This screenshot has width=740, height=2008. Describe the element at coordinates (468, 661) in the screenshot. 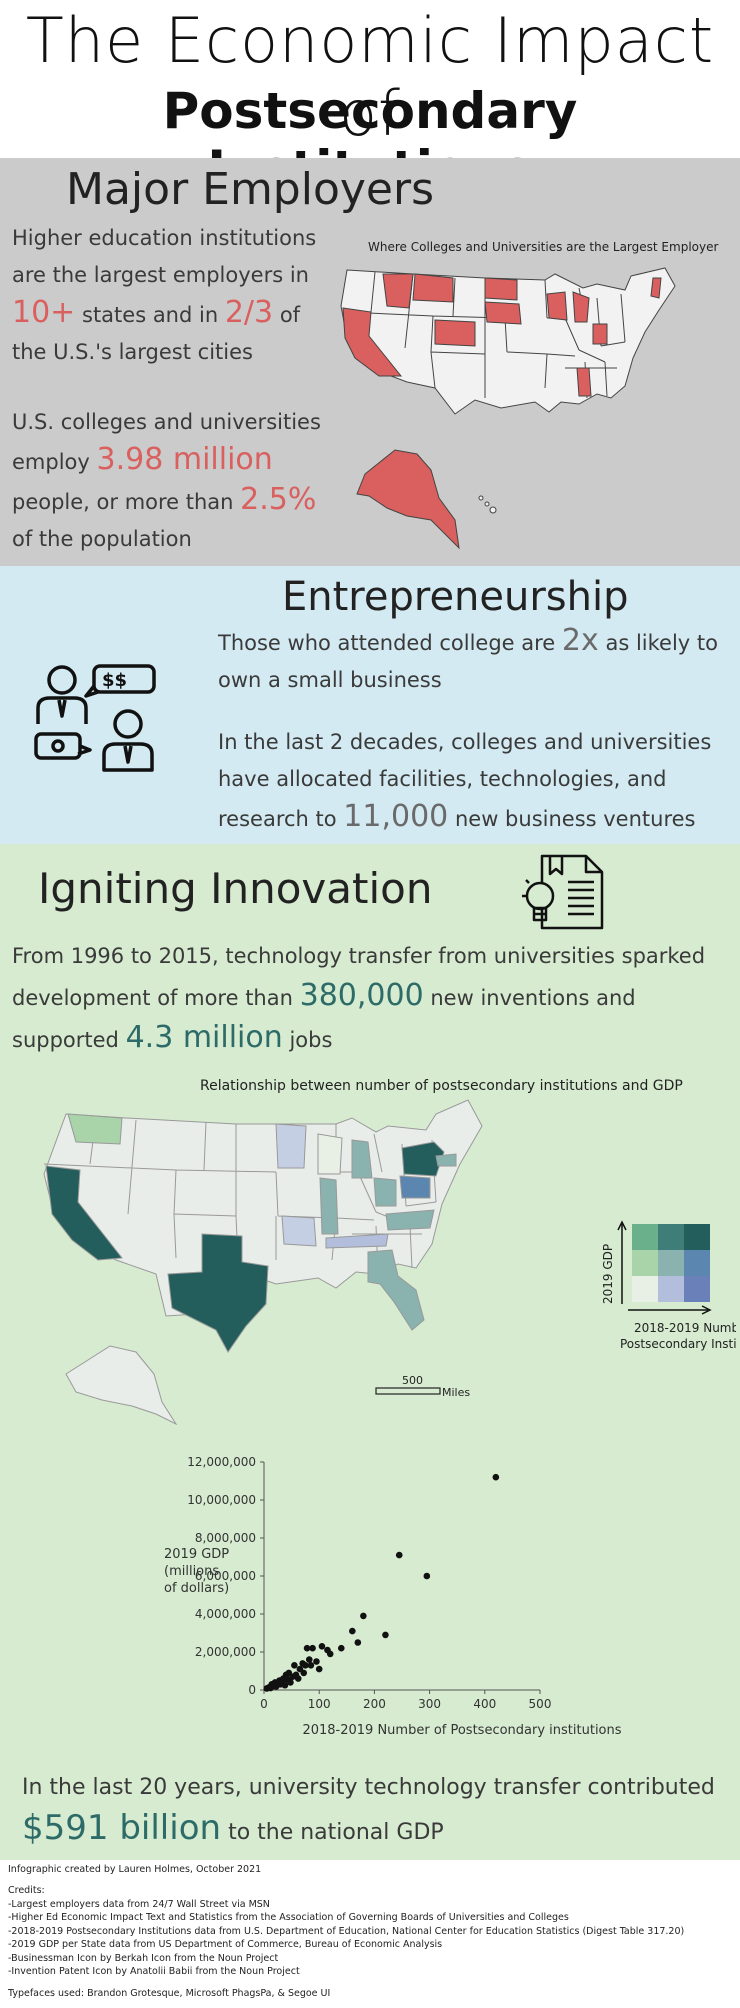

I see `entrepreneurship-text: as likely to own a small business` at that location.